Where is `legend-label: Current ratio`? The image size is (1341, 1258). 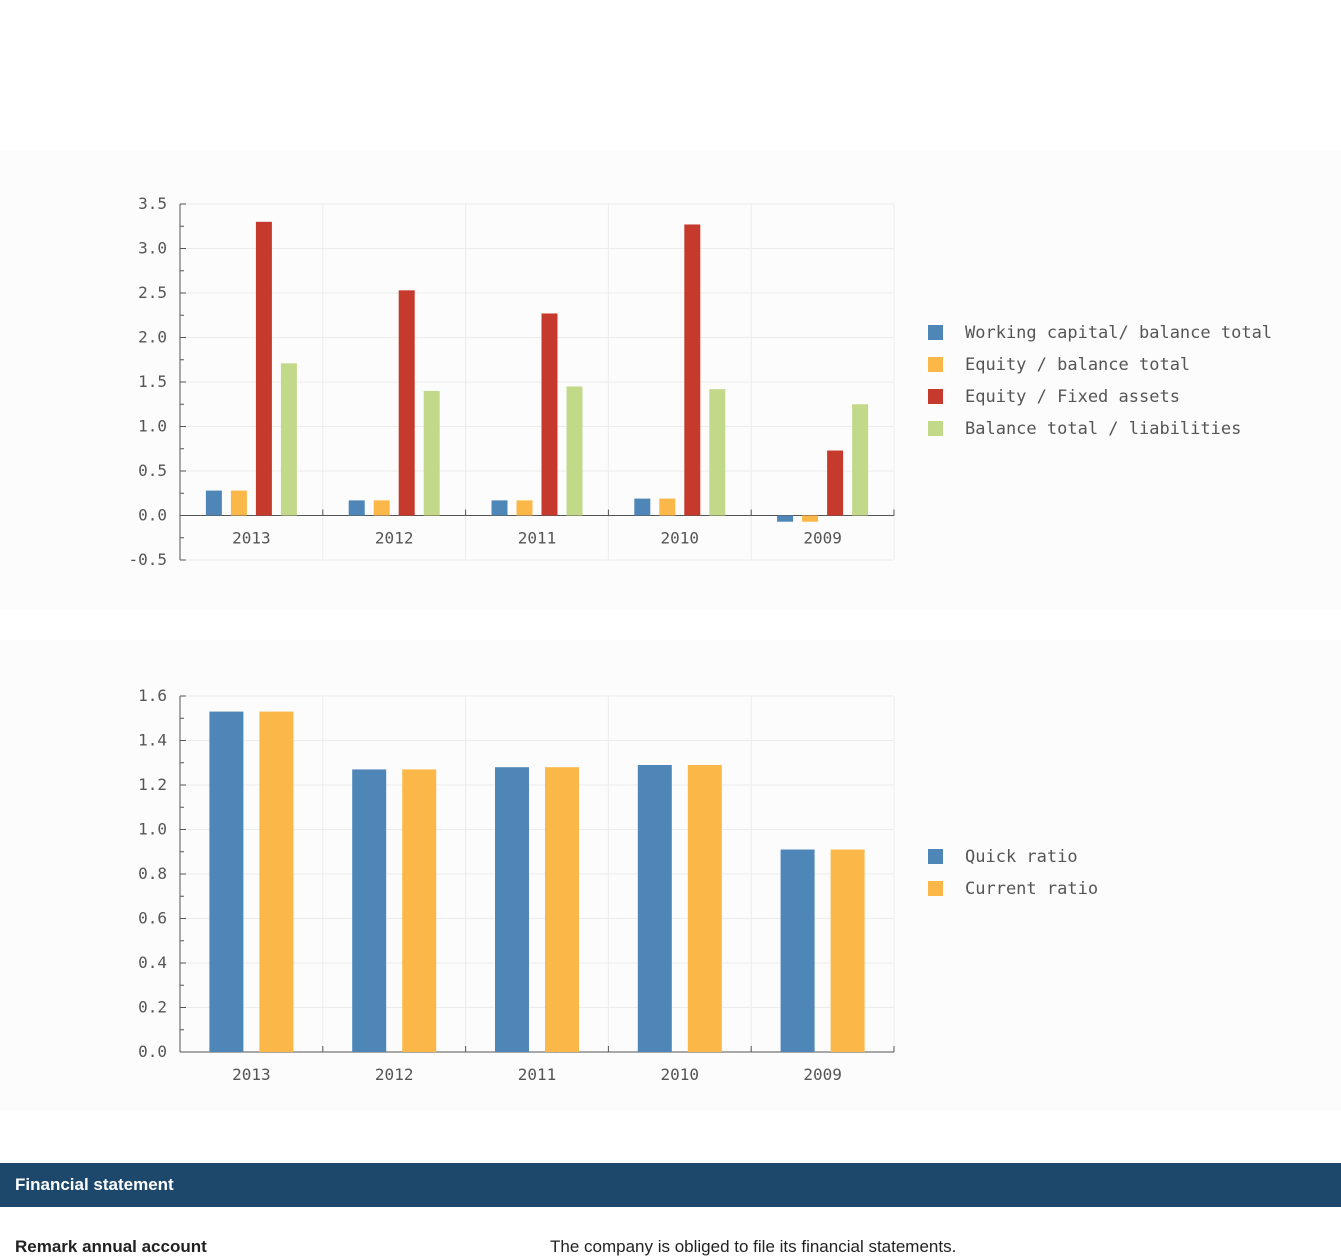 legend-label: Current ratio is located at coordinates (1031, 889).